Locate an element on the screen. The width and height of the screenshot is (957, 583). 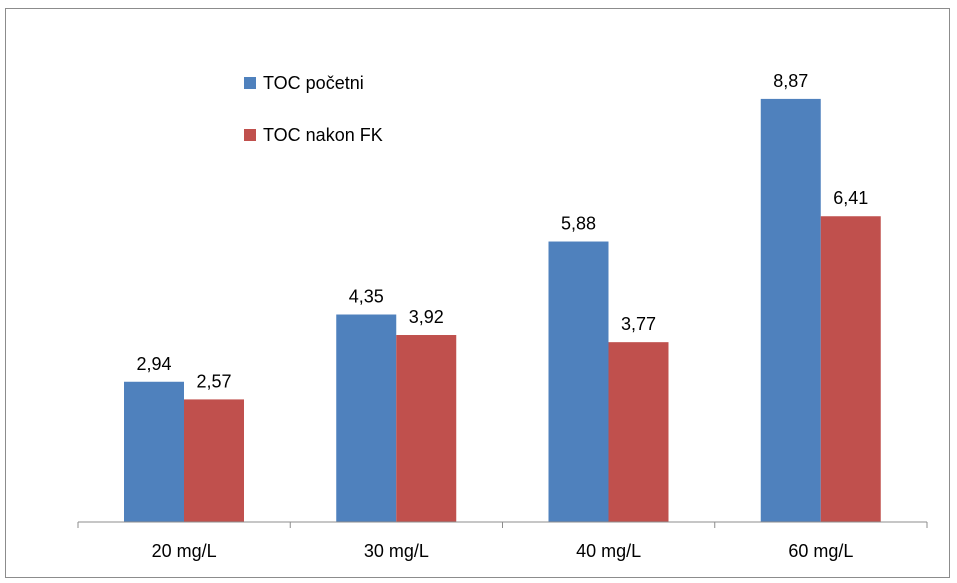
data-label: 4,35 is located at coordinates (366, 297).